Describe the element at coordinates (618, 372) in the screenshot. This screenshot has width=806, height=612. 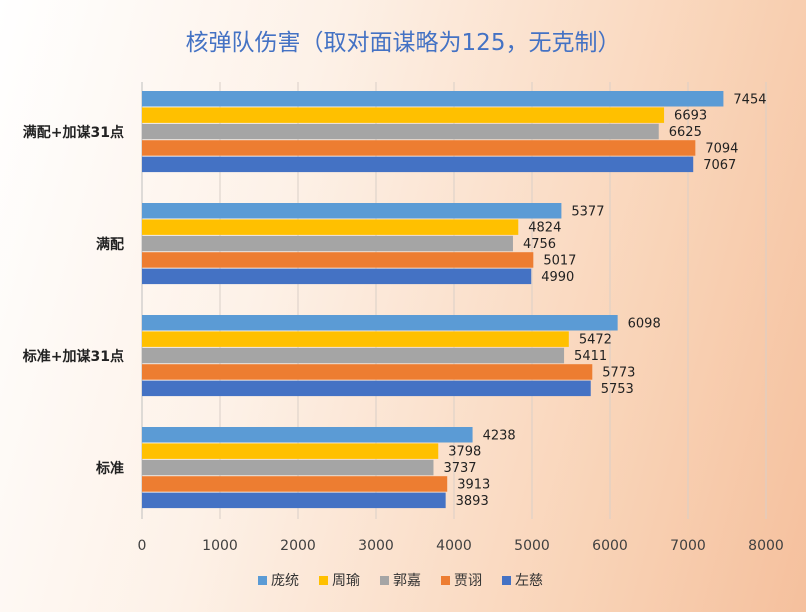
I see `bar-value-label: 5773` at that location.